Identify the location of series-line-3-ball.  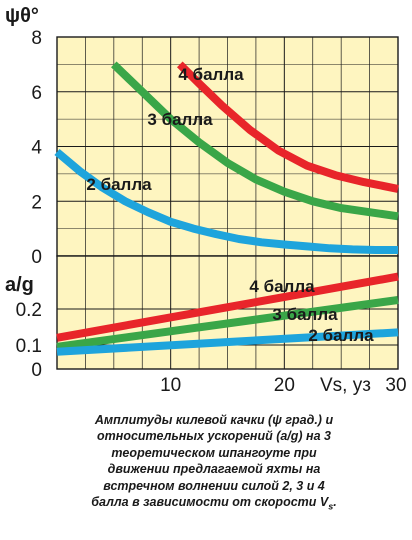
(227, 323).